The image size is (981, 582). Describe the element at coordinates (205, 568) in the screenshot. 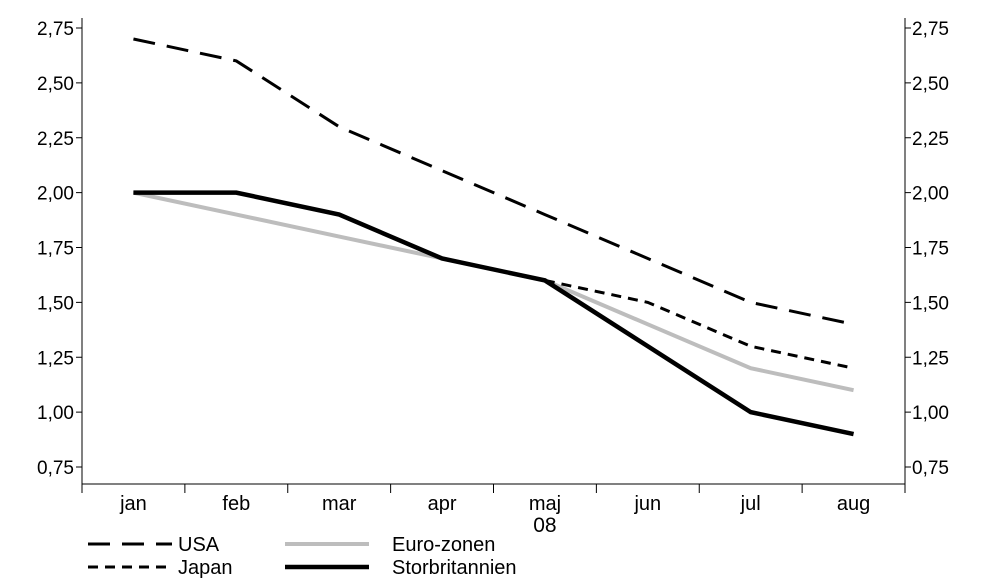

I see `legend-label-japan: Japan` at that location.